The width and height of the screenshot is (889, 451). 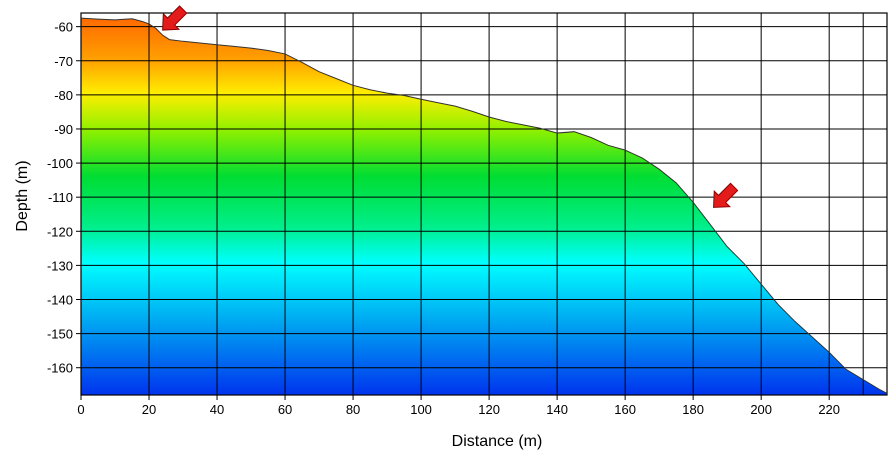 What do you see at coordinates (22, 195) in the screenshot?
I see `y-axis-title: Depth (m)` at bounding box center [22, 195].